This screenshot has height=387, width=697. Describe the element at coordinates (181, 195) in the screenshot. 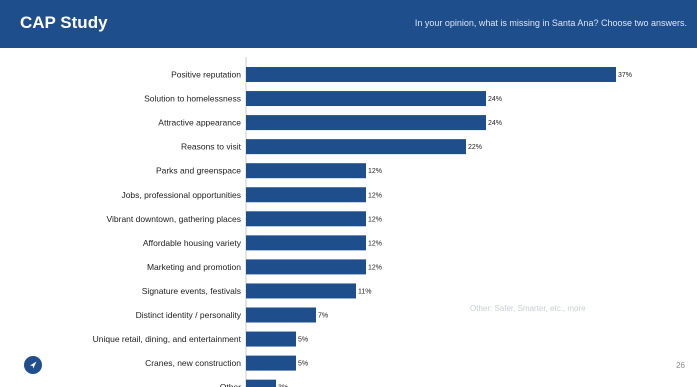

I see `category-label: Jobs, professional opportunities` at that location.